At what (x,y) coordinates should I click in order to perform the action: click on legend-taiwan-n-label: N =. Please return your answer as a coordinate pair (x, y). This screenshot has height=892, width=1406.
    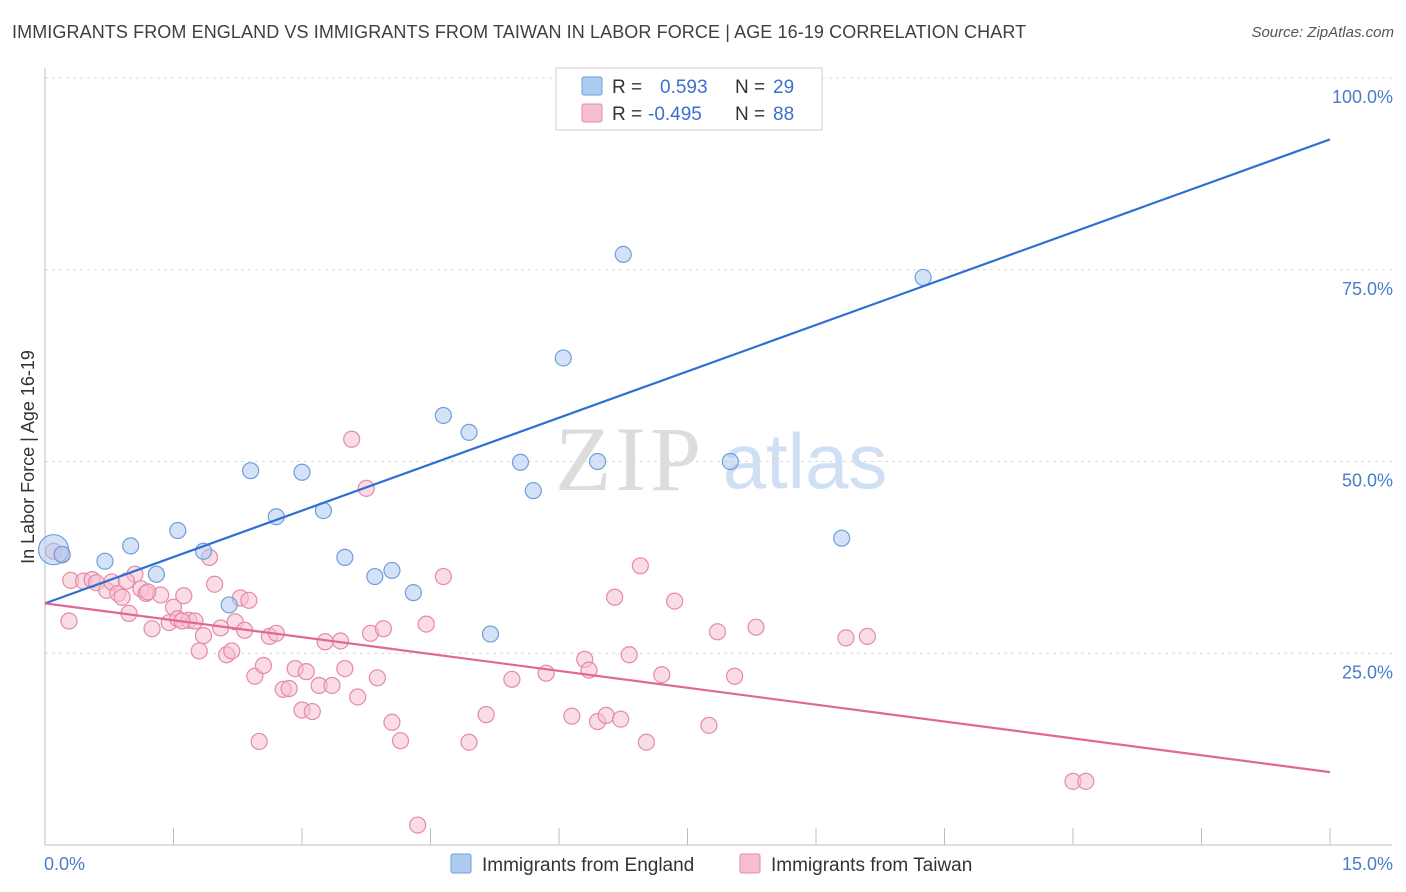
    Looking at the image, I should click on (750, 114).